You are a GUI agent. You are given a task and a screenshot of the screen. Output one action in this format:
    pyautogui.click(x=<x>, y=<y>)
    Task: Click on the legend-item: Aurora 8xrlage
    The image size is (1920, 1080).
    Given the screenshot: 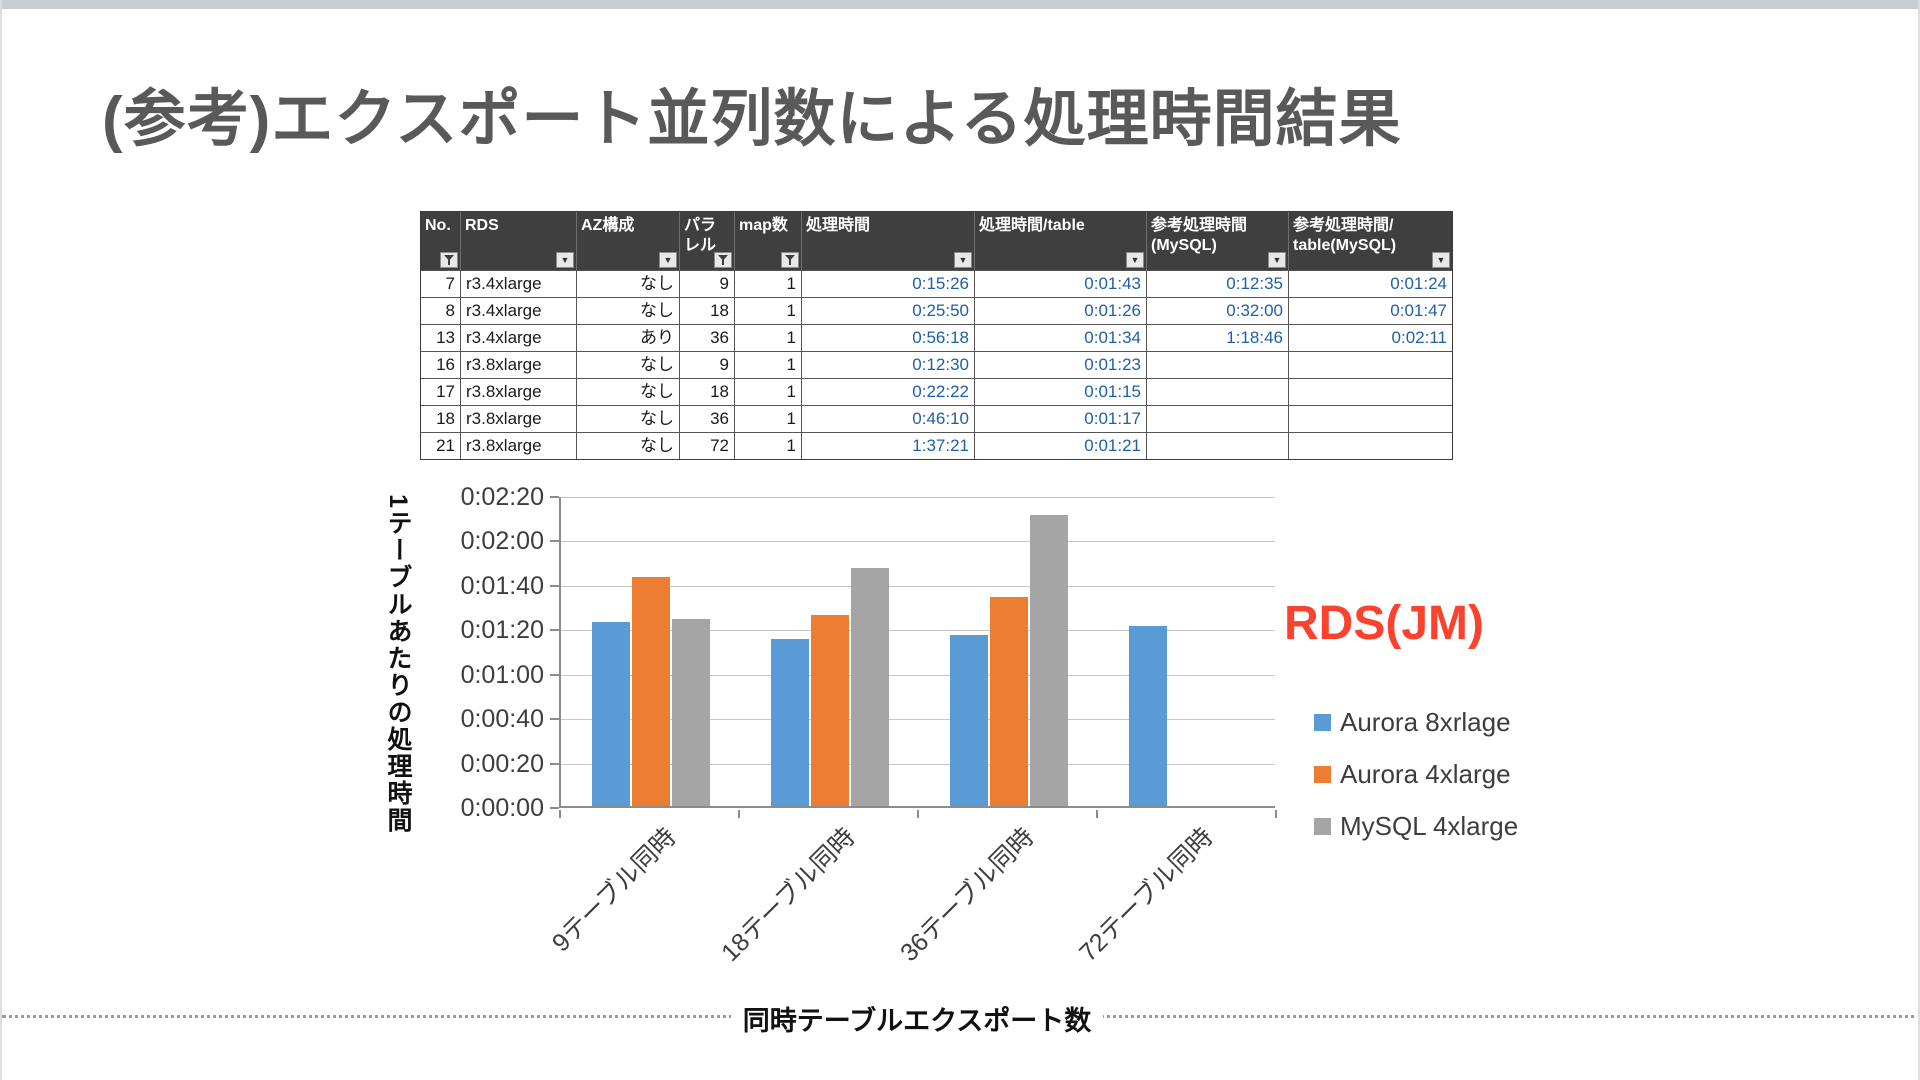 What is the action you would take?
    pyautogui.click(x=1412, y=721)
    